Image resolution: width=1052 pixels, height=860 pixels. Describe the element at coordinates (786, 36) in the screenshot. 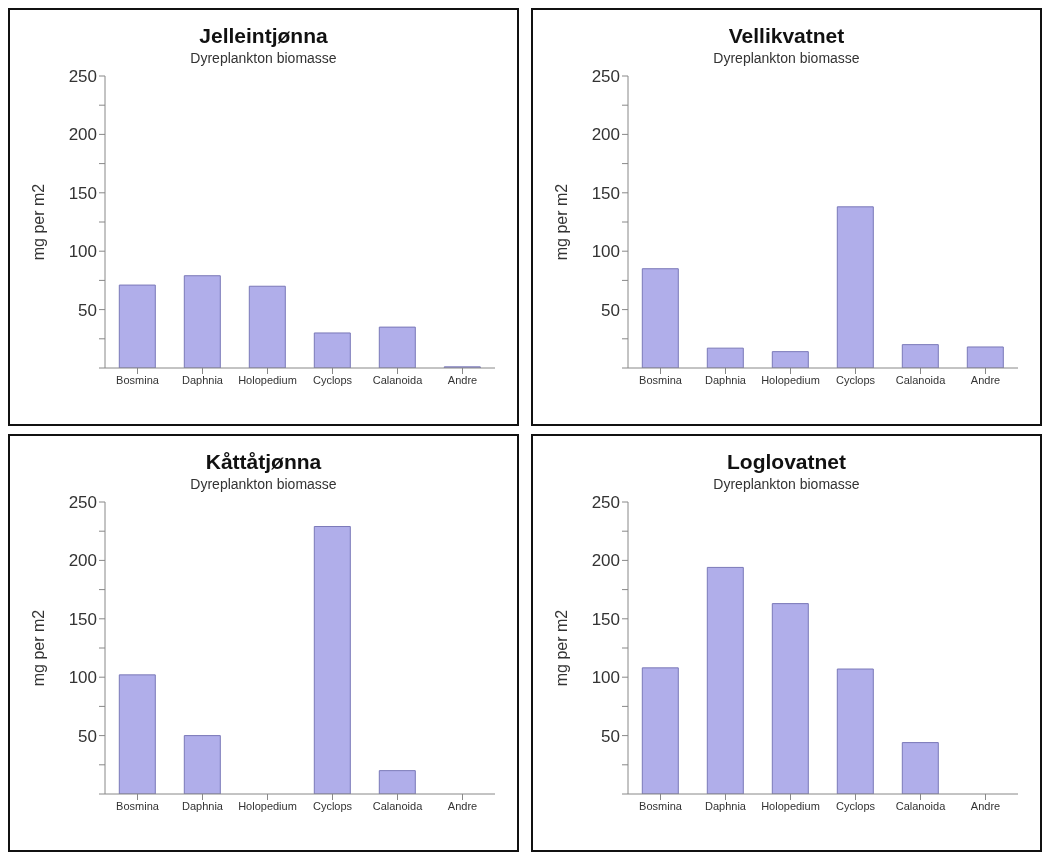

I see `chart-title: Vellikvatnet` at that location.